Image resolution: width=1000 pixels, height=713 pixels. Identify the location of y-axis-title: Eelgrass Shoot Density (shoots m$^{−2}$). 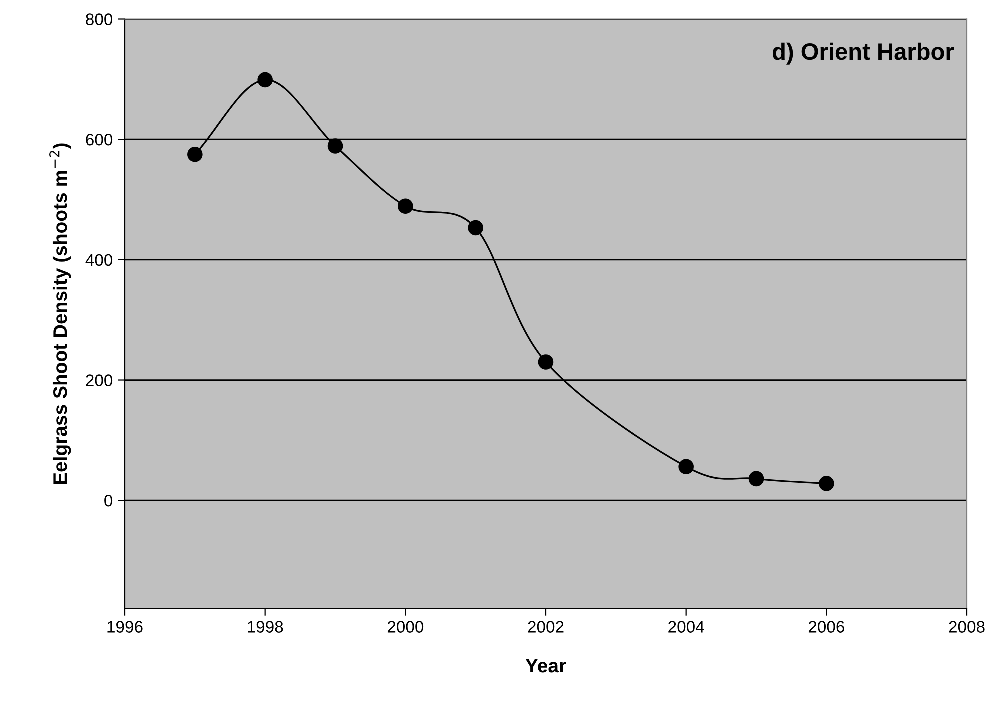
(61, 314).